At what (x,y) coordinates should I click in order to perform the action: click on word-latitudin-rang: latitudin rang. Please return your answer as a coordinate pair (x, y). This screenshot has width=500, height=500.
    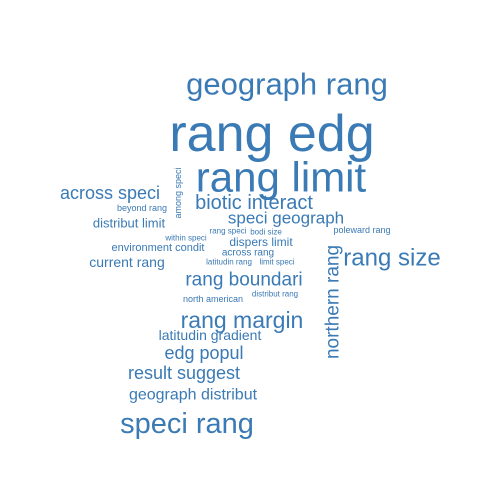
    Looking at the image, I should click on (229, 262).